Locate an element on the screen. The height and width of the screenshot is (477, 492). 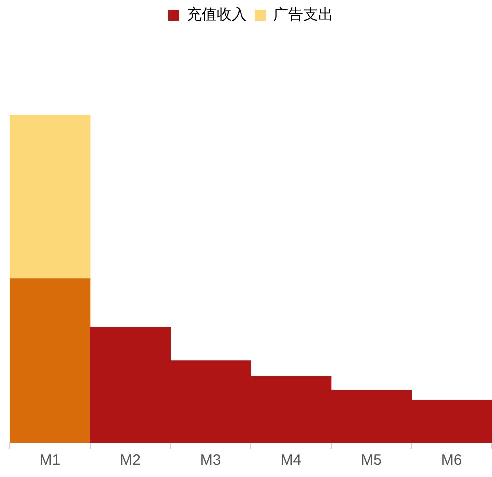
x-tick-label: M4 is located at coordinates (291, 461).